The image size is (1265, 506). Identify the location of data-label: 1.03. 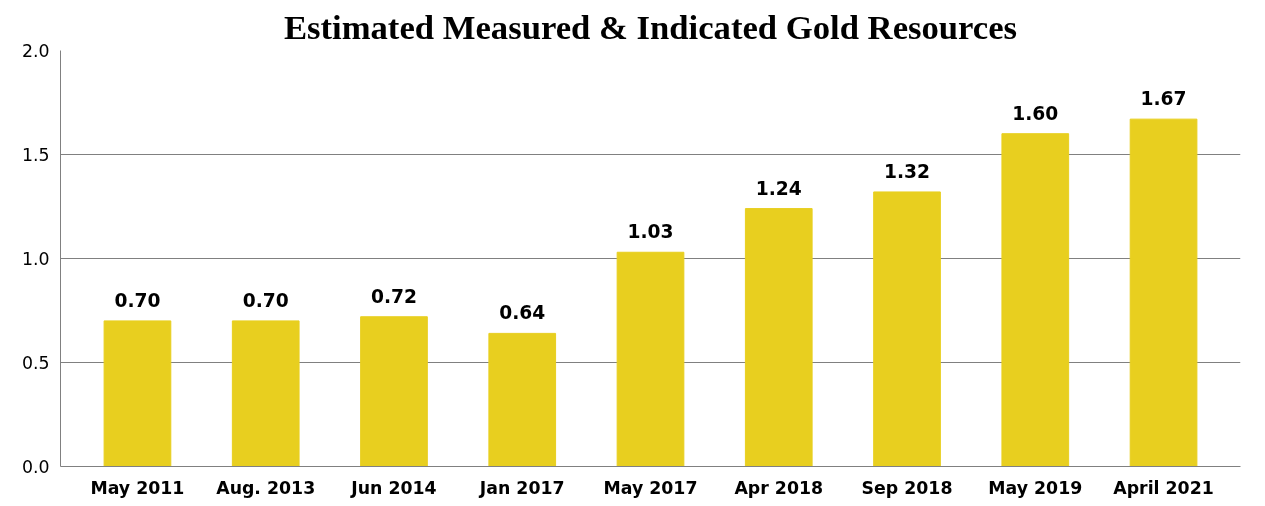
(650, 232).